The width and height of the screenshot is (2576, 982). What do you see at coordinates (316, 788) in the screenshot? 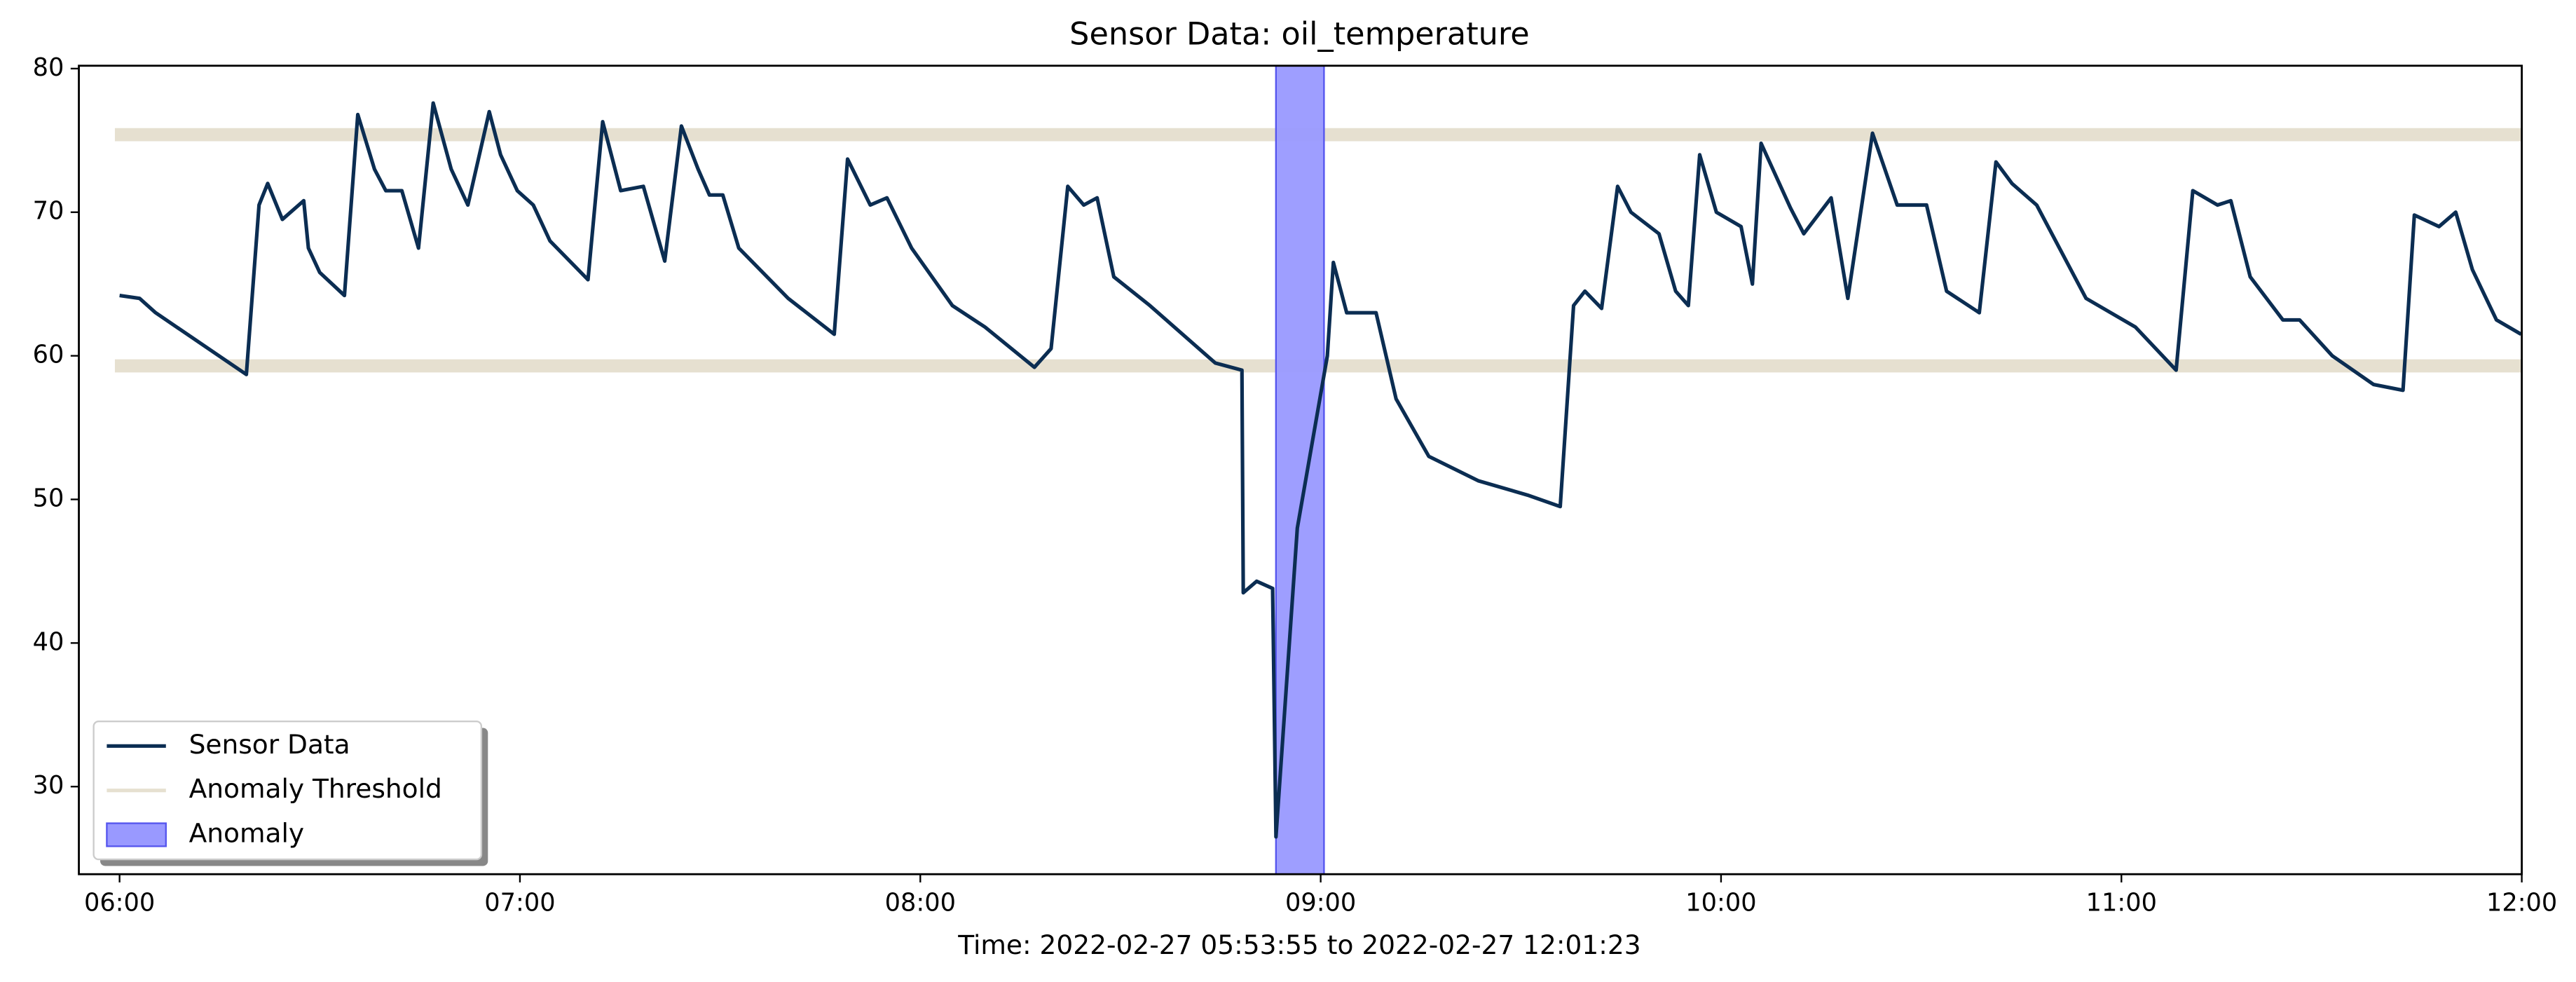
I see `legend-label: Anomaly Threshold` at bounding box center [316, 788].